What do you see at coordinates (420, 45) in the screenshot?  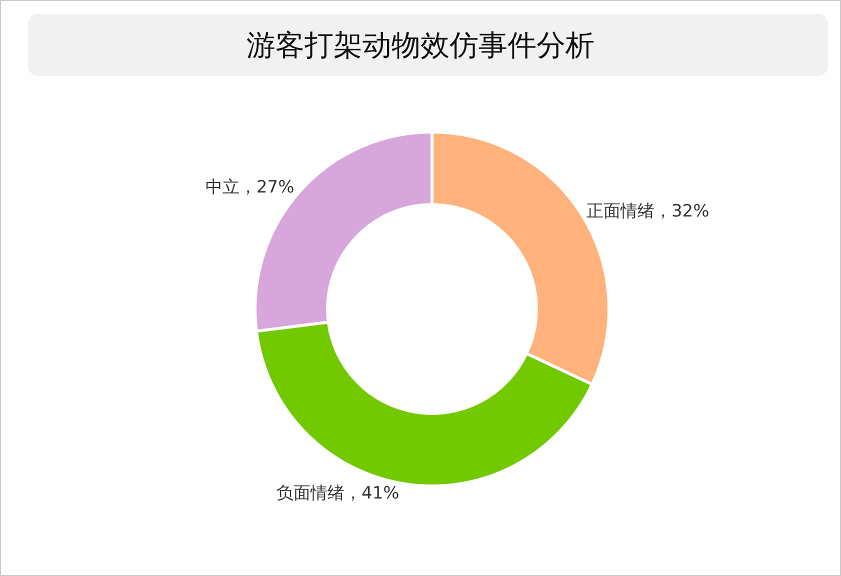 I see `chart-title: 游客打架动物效仿事件分析` at bounding box center [420, 45].